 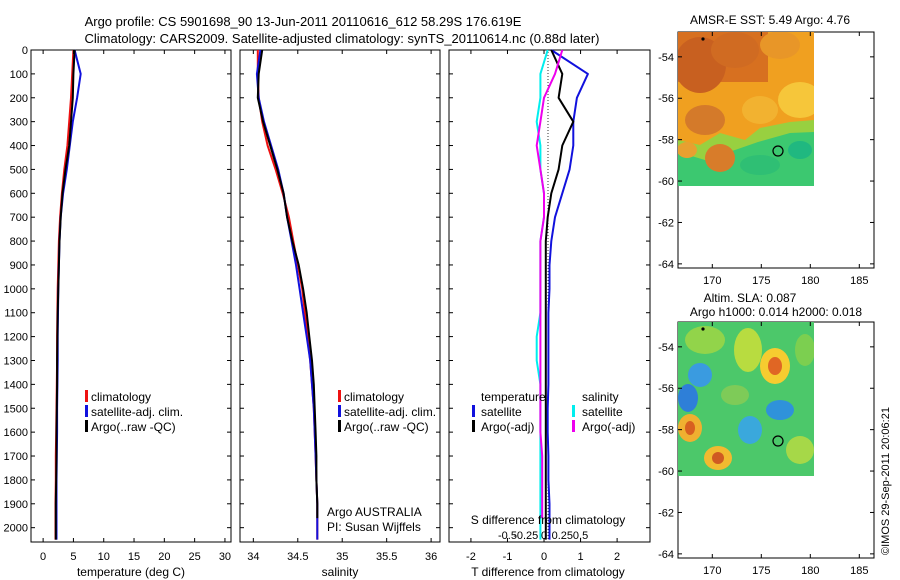 What do you see at coordinates (776, 312) in the screenshot?
I see `sla-map-title-line2: Argo h1000: 0.014 h2000: 0.018` at bounding box center [776, 312].